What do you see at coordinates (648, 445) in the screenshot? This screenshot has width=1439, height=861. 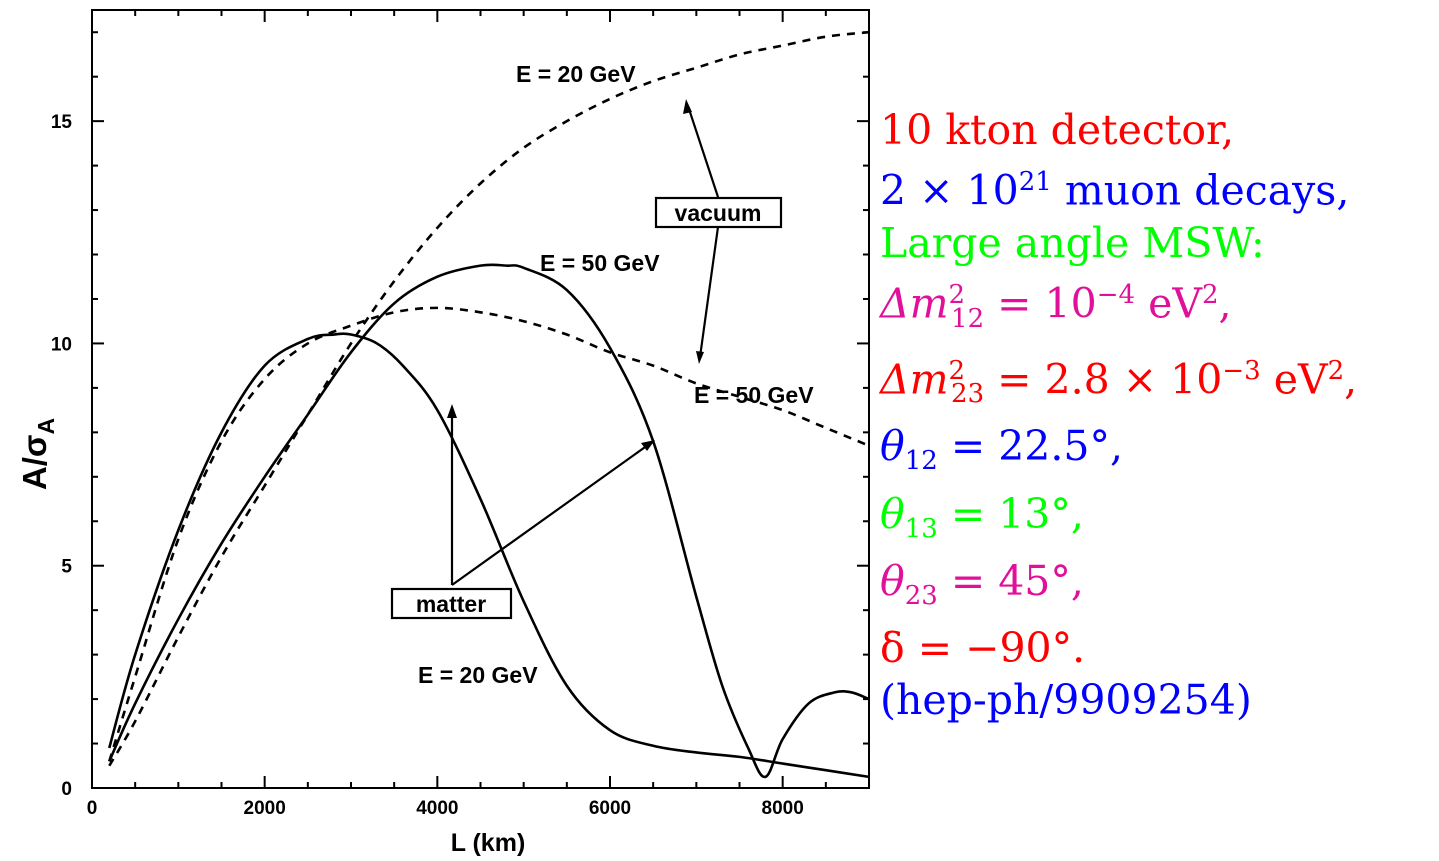 I see `arrowhead-matter-right` at bounding box center [648, 445].